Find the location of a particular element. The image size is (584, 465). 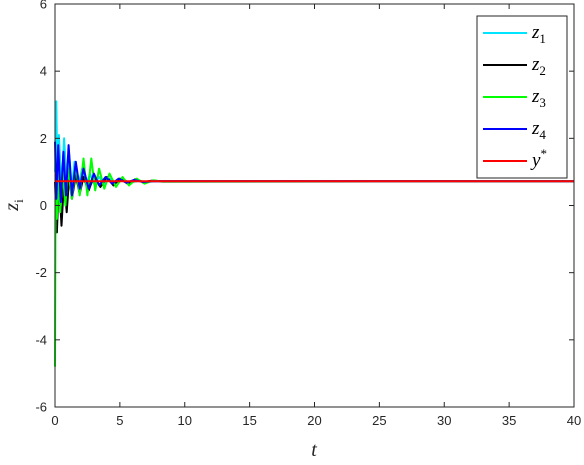

x-tick-label: 15 is located at coordinates (249, 420).